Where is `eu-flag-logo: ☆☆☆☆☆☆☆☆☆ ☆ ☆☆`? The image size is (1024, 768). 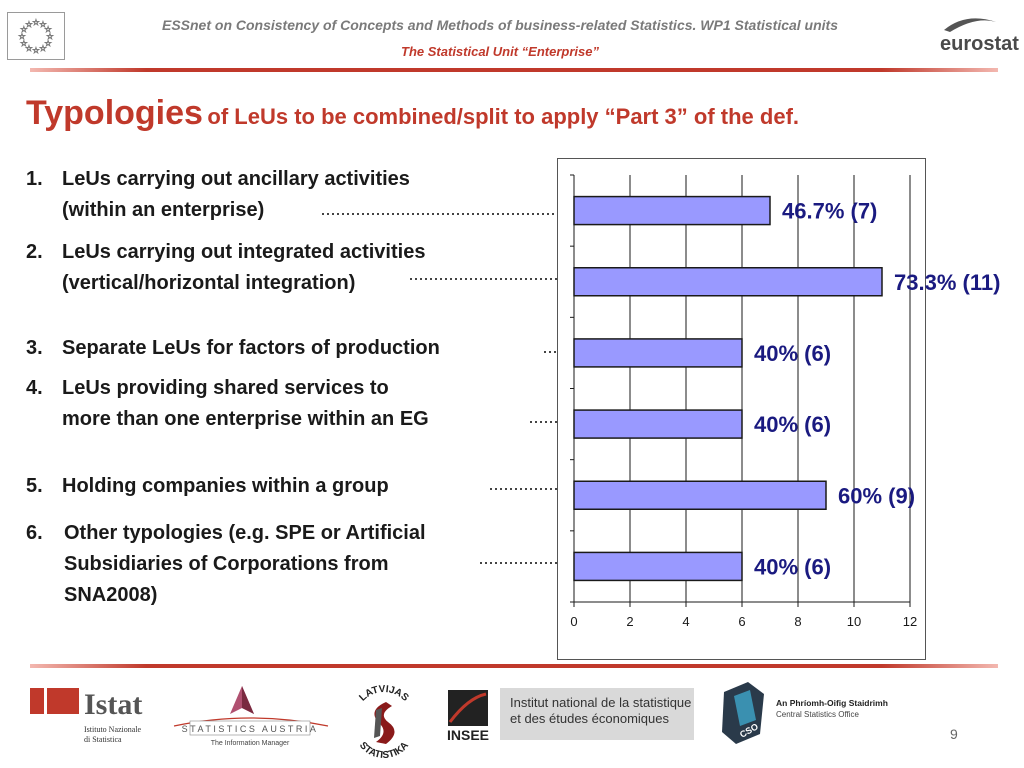
eu-flag-logo: ☆☆☆☆☆☆☆☆☆ ☆ ☆☆ is located at coordinates (36, 36).